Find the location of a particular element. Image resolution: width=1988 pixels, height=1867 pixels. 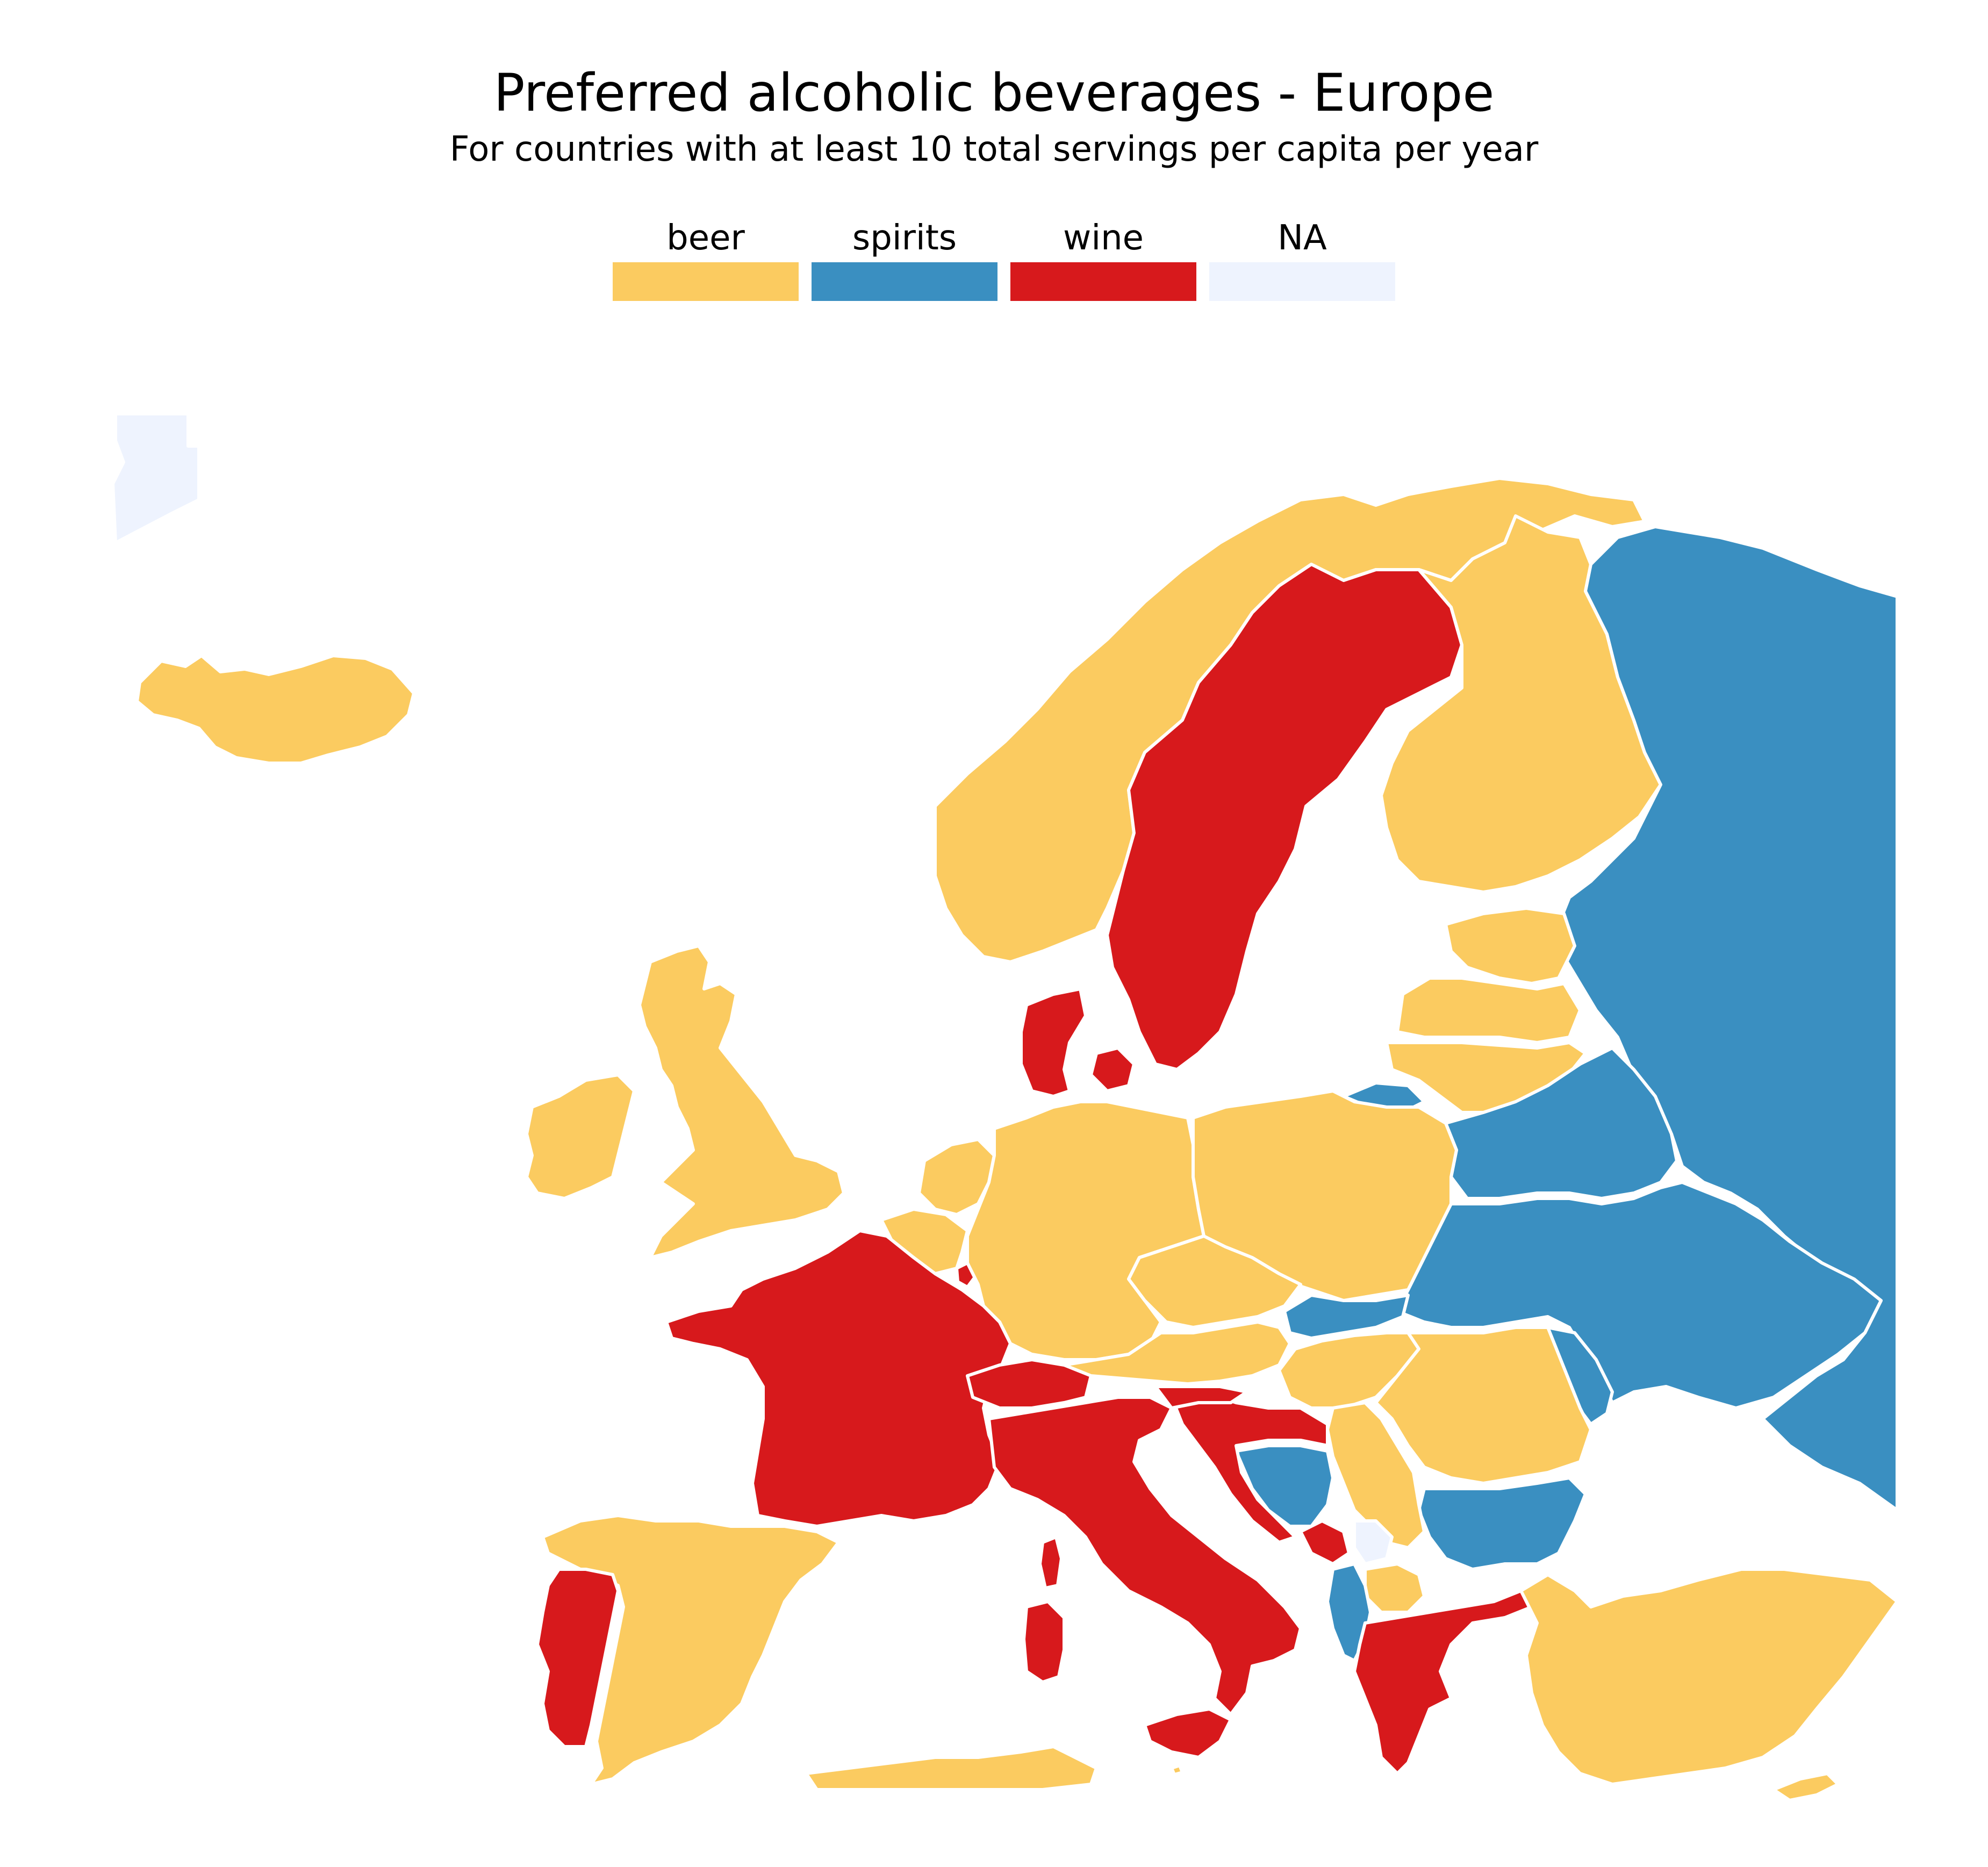

country-ireland is located at coordinates (580, 1136).